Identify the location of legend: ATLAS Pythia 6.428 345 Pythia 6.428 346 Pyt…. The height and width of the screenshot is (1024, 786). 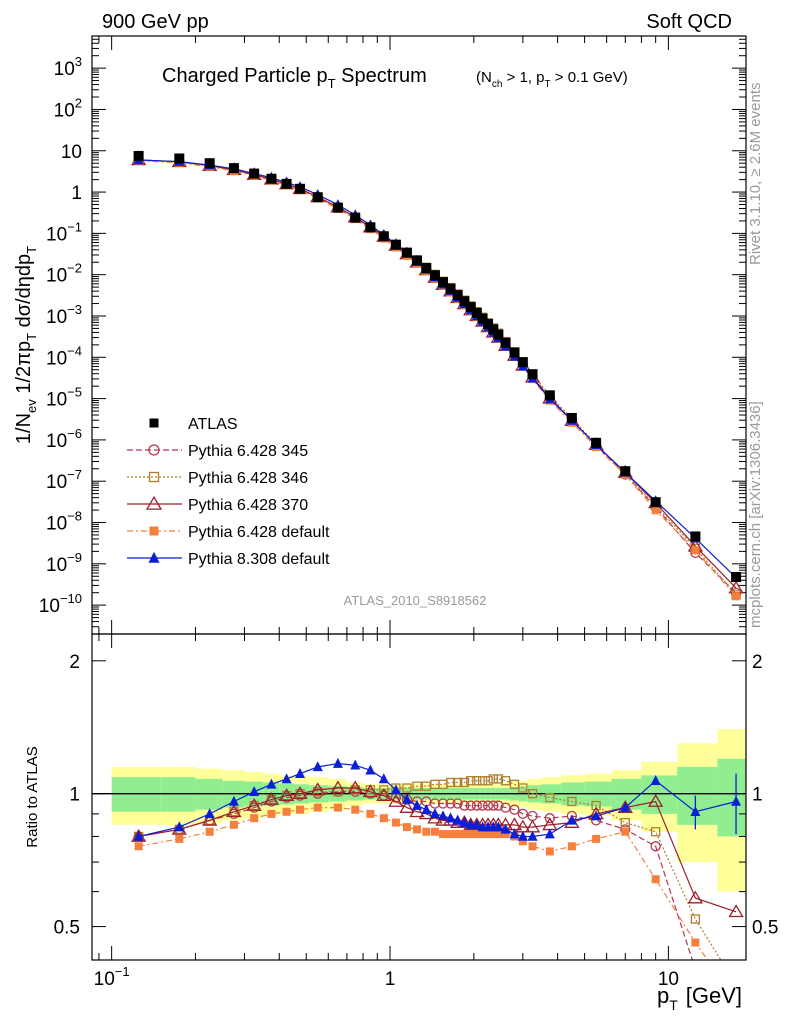
(228, 492).